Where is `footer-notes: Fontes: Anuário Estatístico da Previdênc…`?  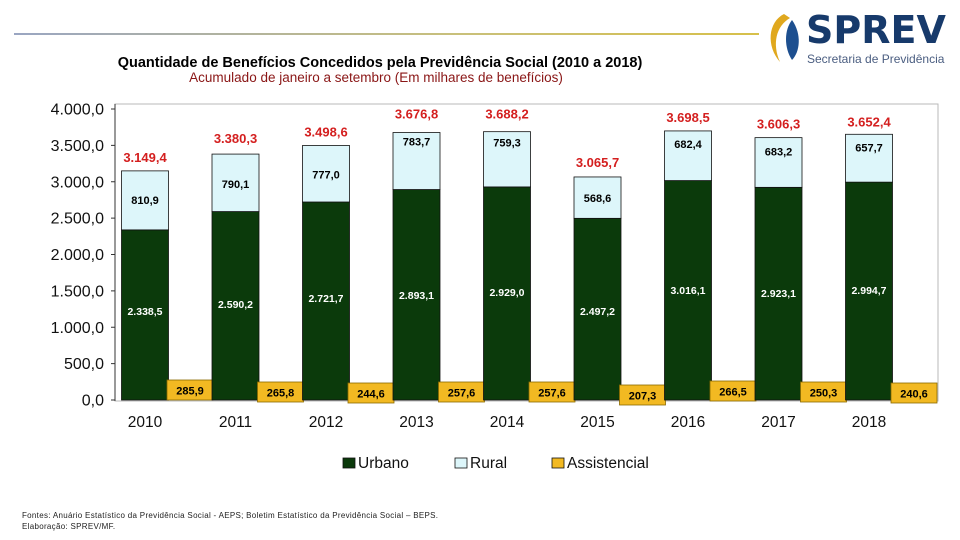 footer-notes: Fontes: Anuário Estatístico da Previdênc… is located at coordinates (230, 521).